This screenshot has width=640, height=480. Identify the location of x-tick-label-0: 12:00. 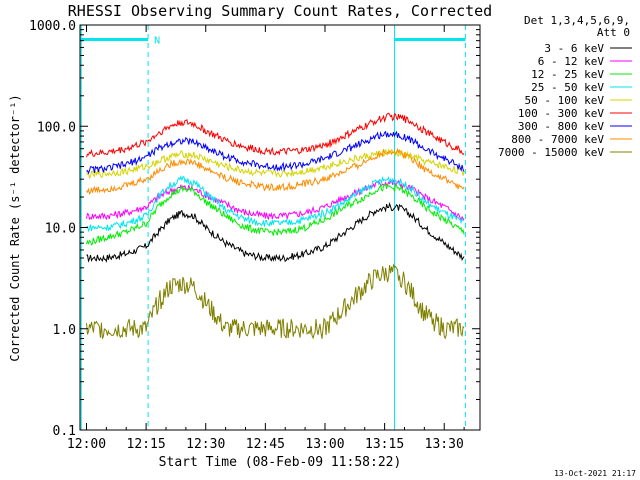
(86, 444).